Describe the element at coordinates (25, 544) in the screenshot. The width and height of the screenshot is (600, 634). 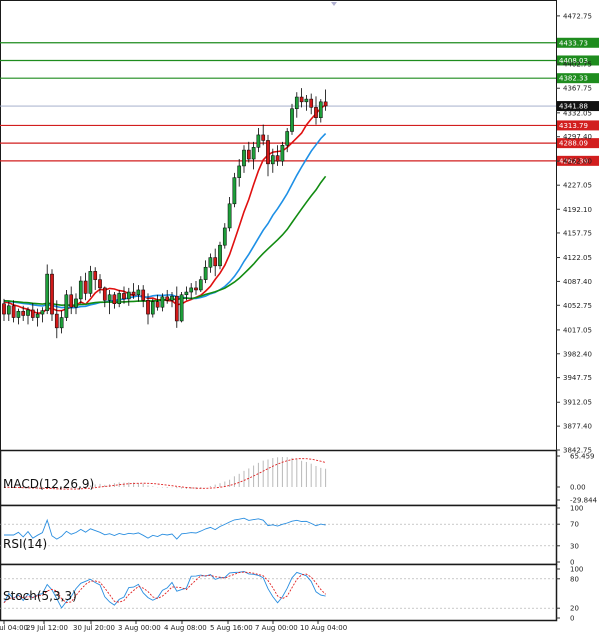
I see `rsi-label: RSI(14)` at that location.